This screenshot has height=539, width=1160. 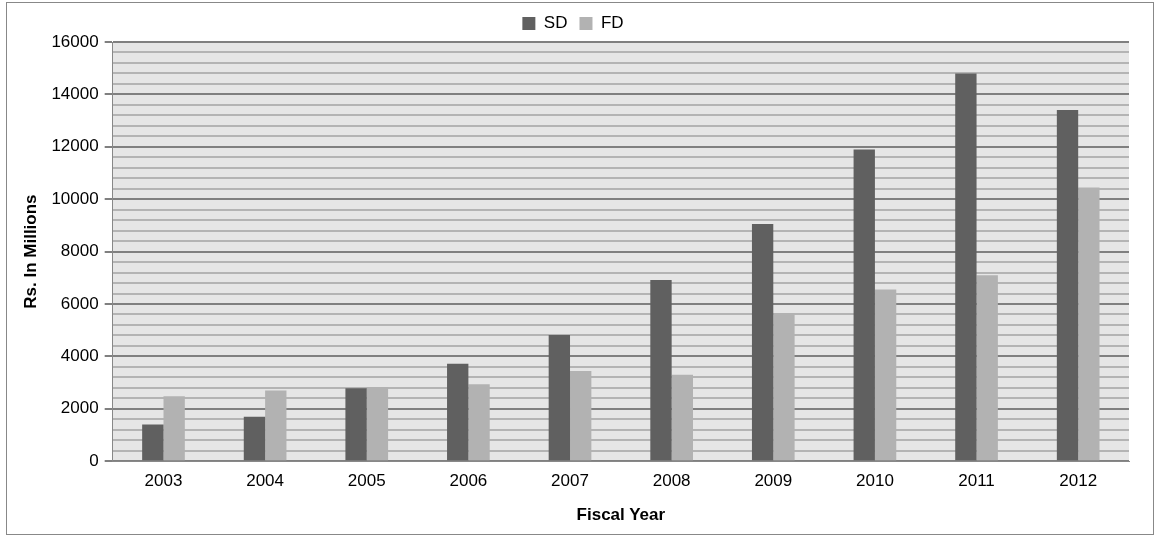 What do you see at coordinates (94, 460) in the screenshot?
I see `y-tick-label: 0` at bounding box center [94, 460].